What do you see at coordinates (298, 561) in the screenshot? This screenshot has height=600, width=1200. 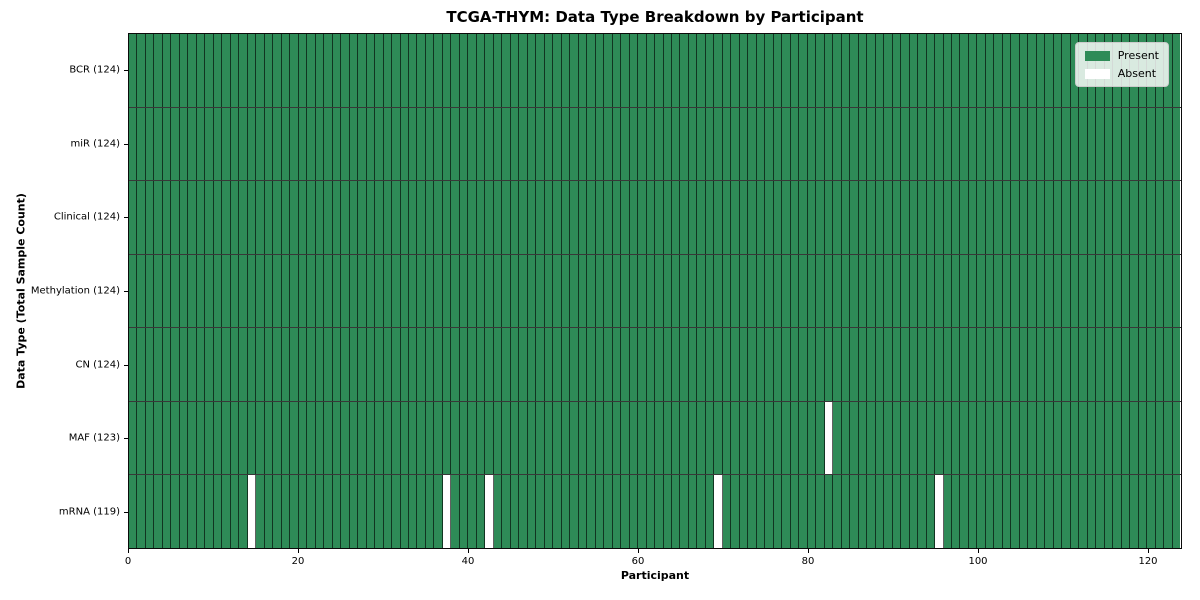 I see `x-tick-label: 20` at bounding box center [298, 561].